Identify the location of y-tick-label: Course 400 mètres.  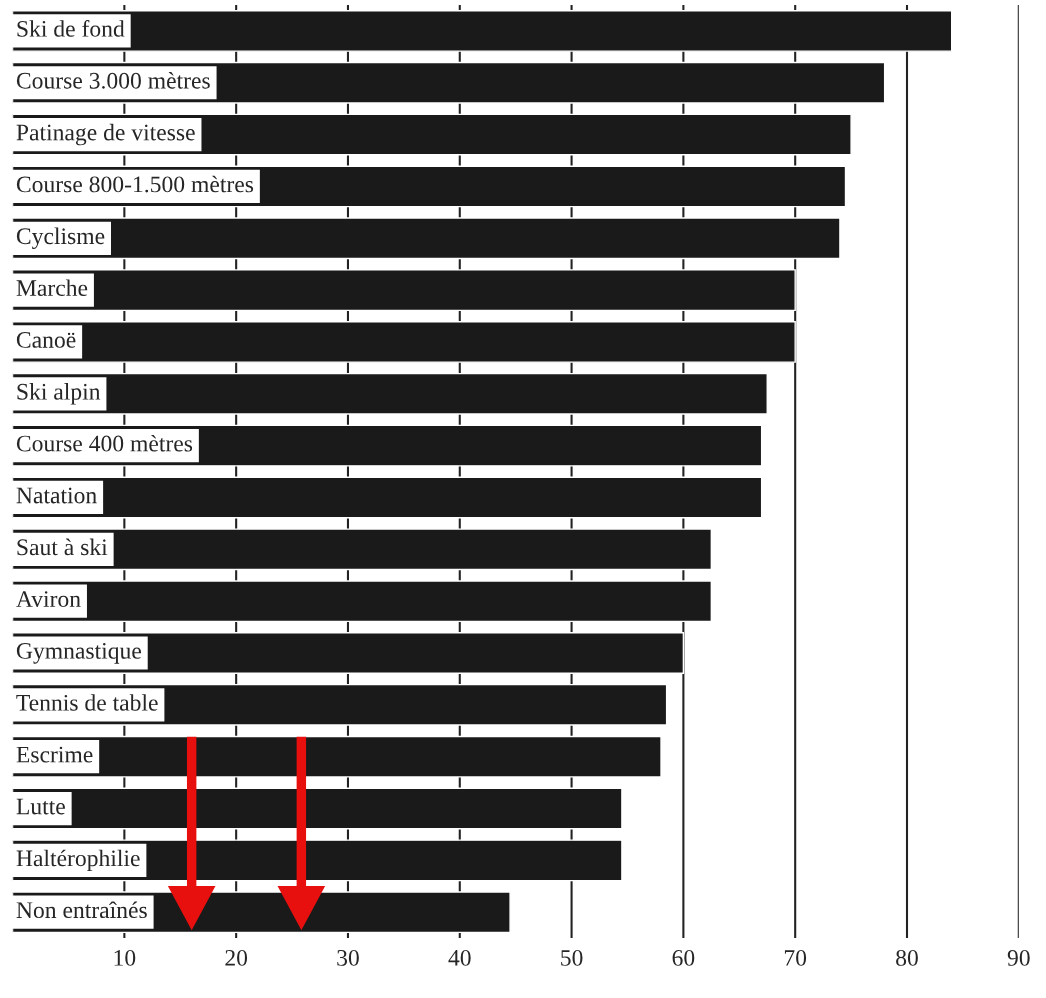
(104, 443).